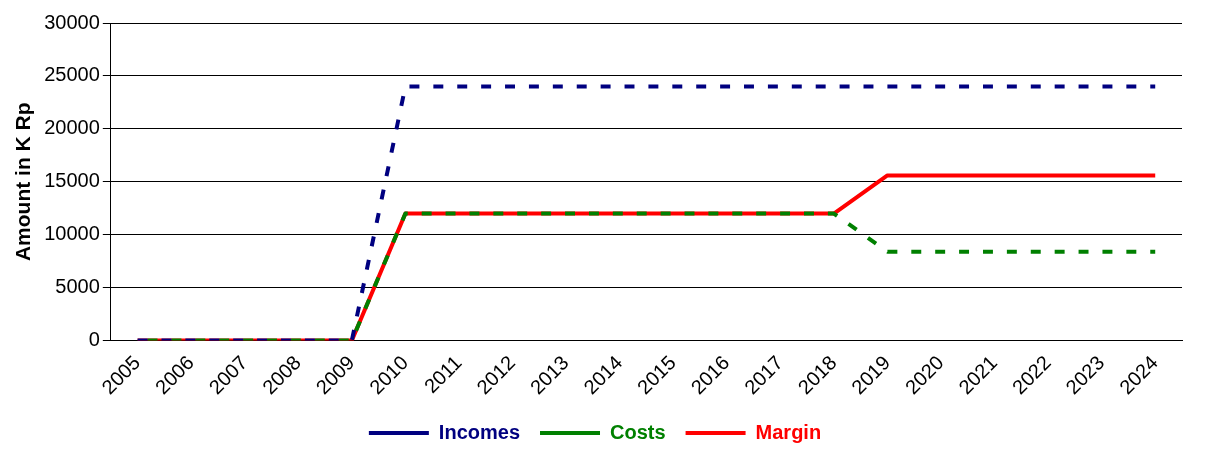 This screenshot has height=461, width=1210. I want to click on y-tick-label: 5000, so click(77, 286).